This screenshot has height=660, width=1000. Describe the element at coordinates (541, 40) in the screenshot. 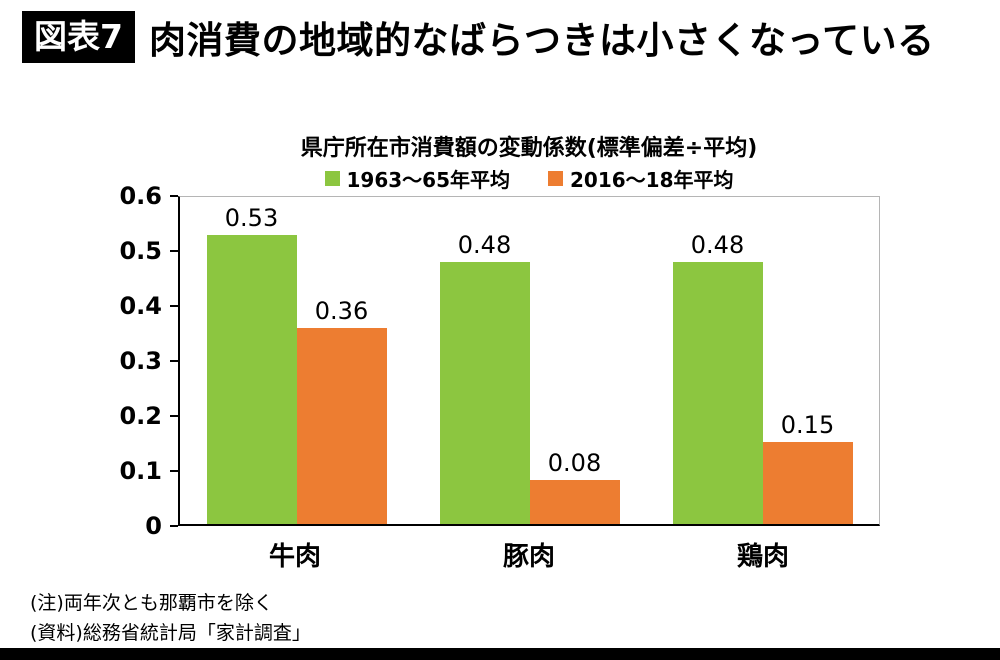

I see `page-title: 肉消費の地域的なばらつきは小さくなっている` at that location.